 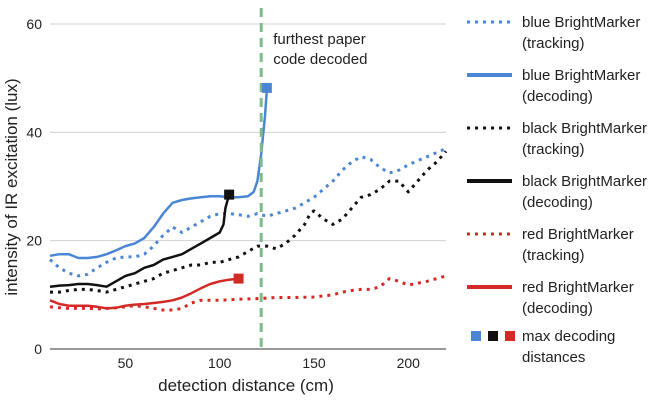 What do you see at coordinates (248, 293) in the screenshot?
I see `series-line-red-tracking` at bounding box center [248, 293].